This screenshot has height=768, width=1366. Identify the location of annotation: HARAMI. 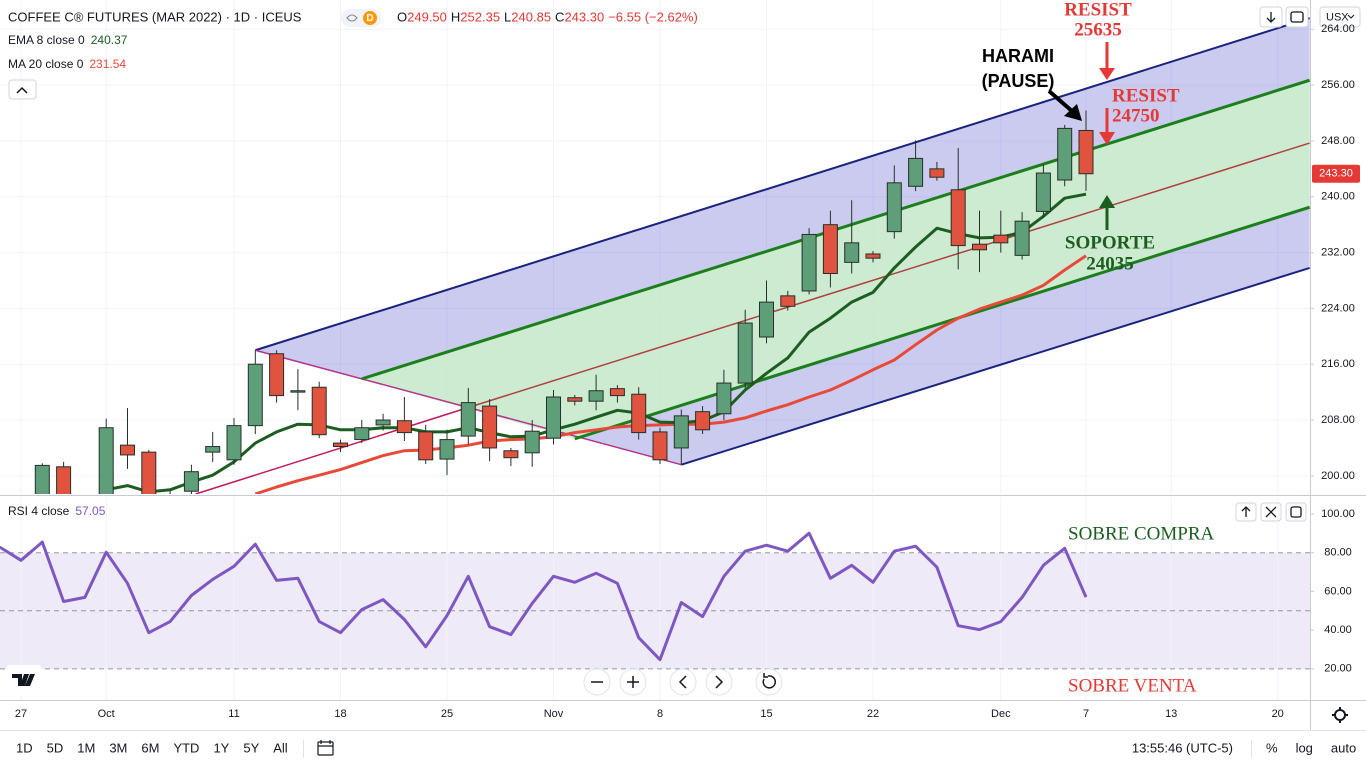
(1018, 56).